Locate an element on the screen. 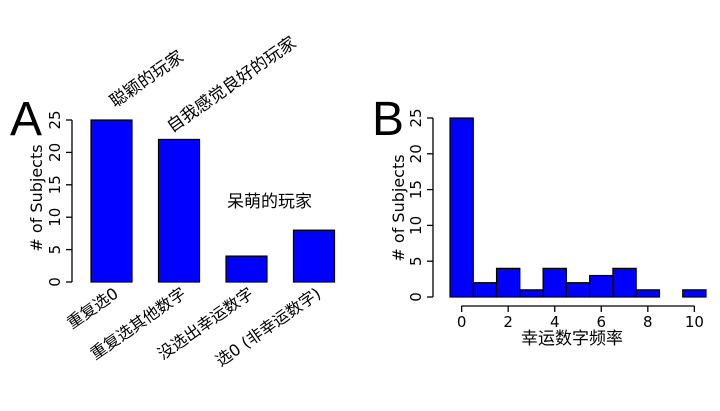 The width and height of the screenshot is (720, 411). panel-a-y-tick-label: 20 is located at coordinates (55, 152).